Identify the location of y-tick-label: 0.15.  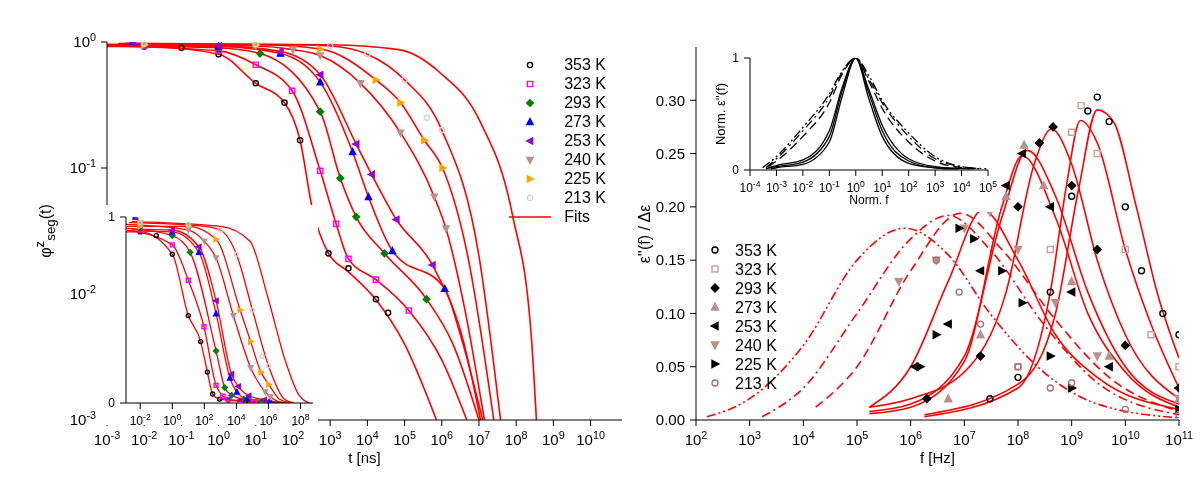
(670, 260).